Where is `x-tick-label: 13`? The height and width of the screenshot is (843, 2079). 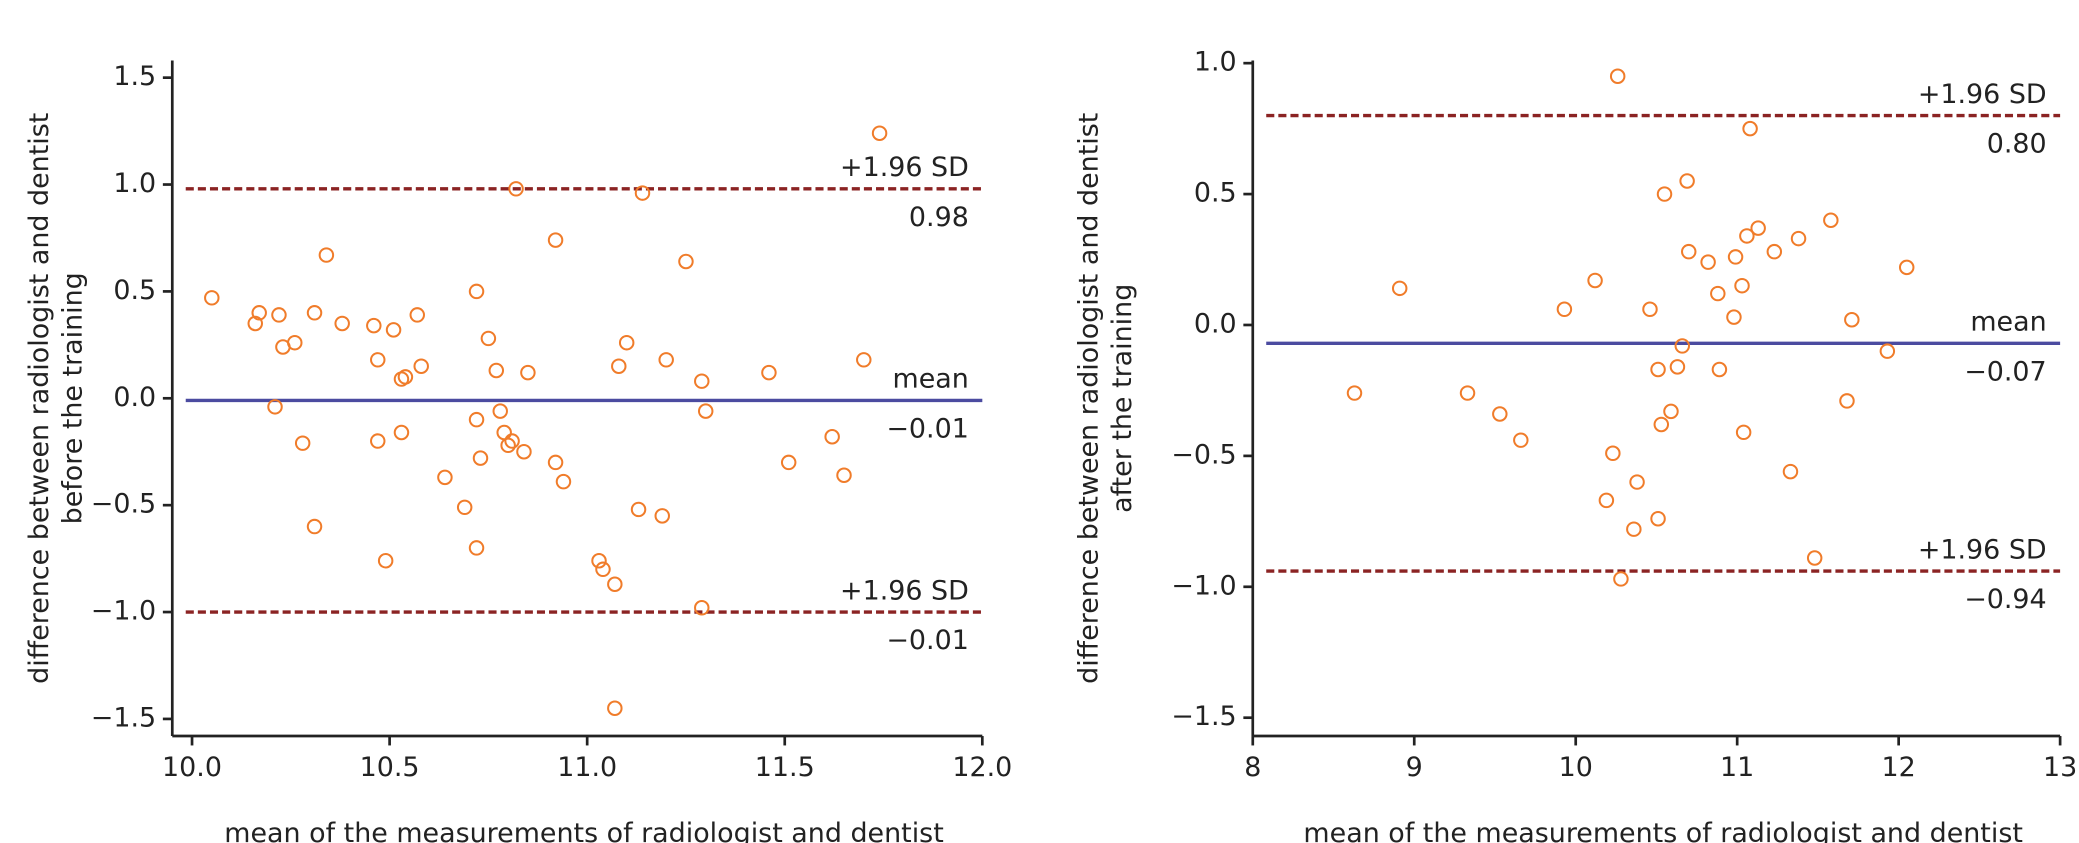
x-tick-label: 13 is located at coordinates (2060, 767).